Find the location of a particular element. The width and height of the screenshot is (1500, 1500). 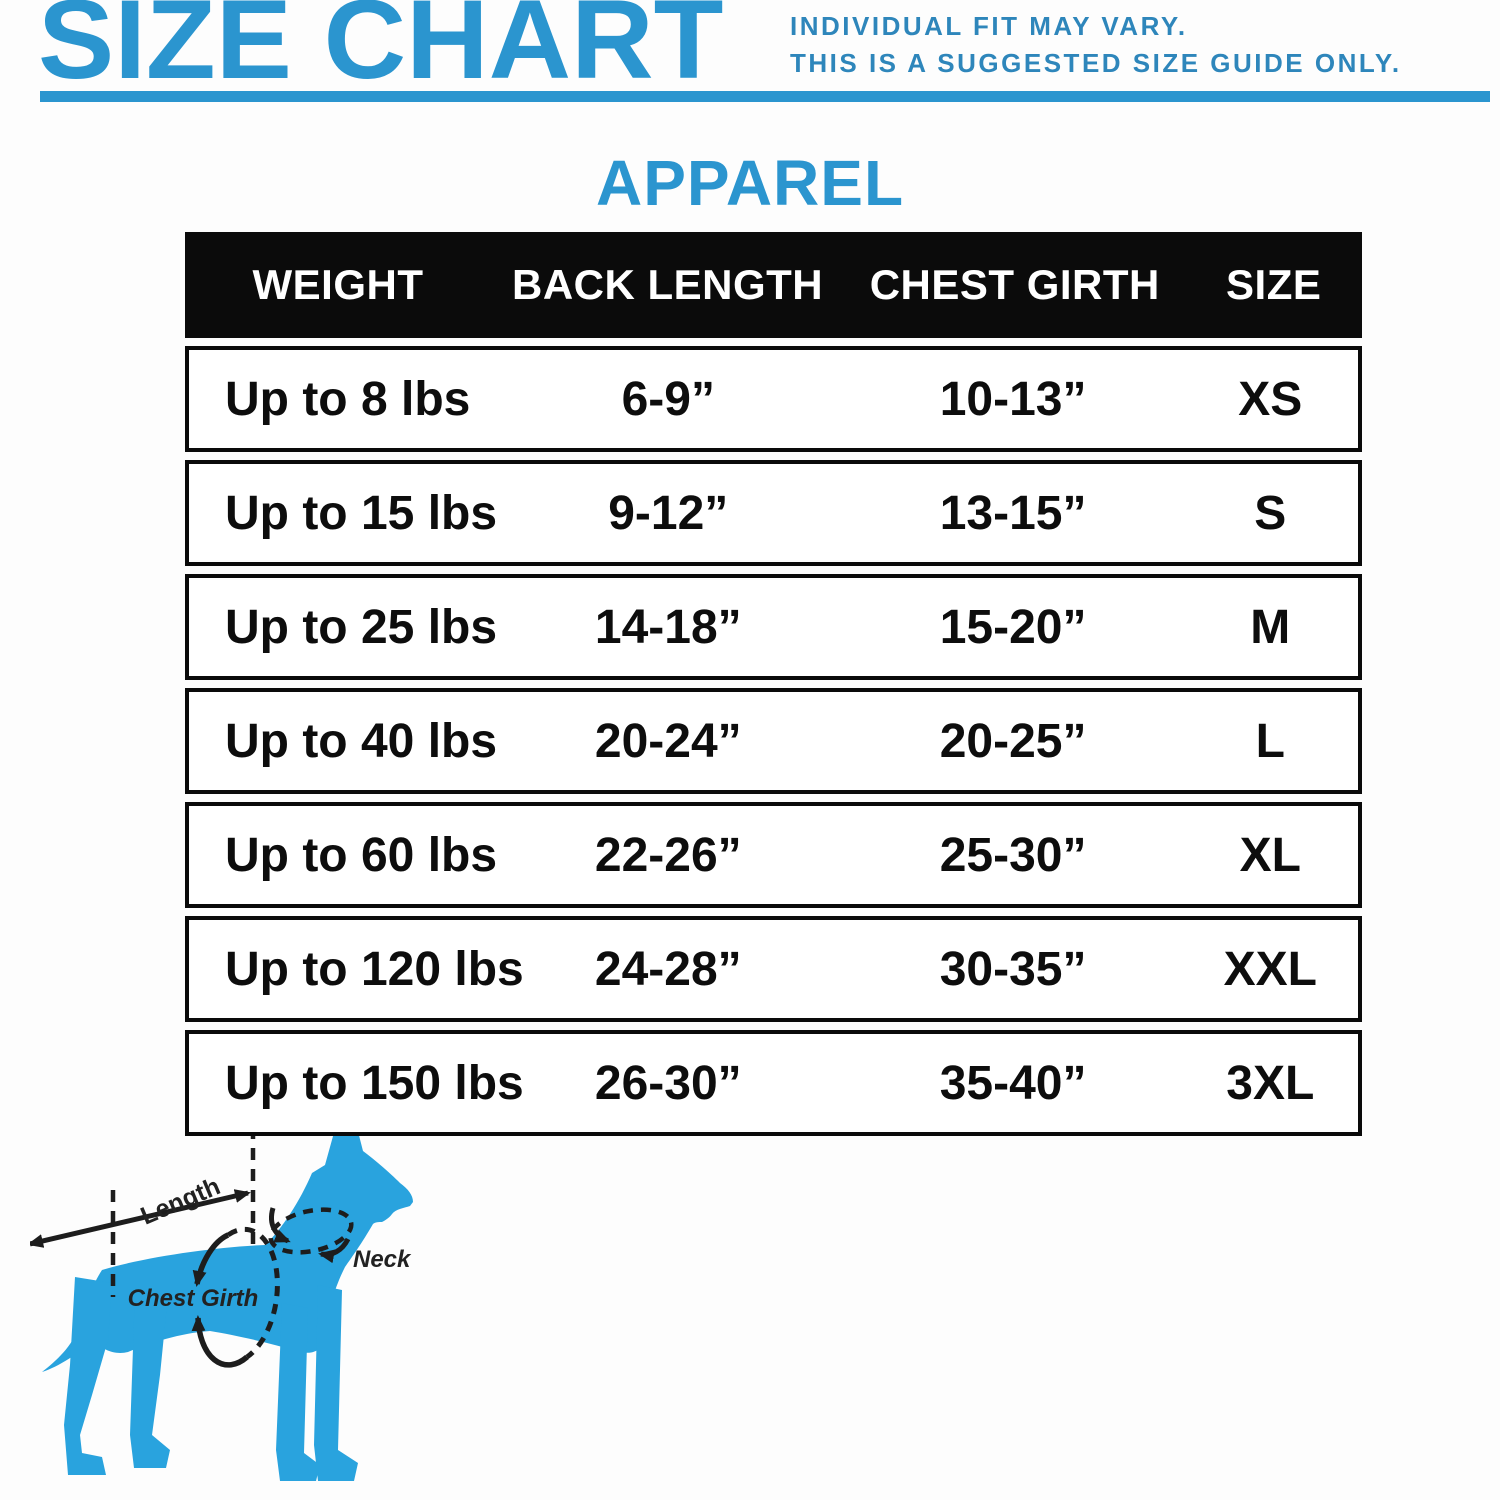

cell-back-length: 6-9” is located at coordinates (668, 399).